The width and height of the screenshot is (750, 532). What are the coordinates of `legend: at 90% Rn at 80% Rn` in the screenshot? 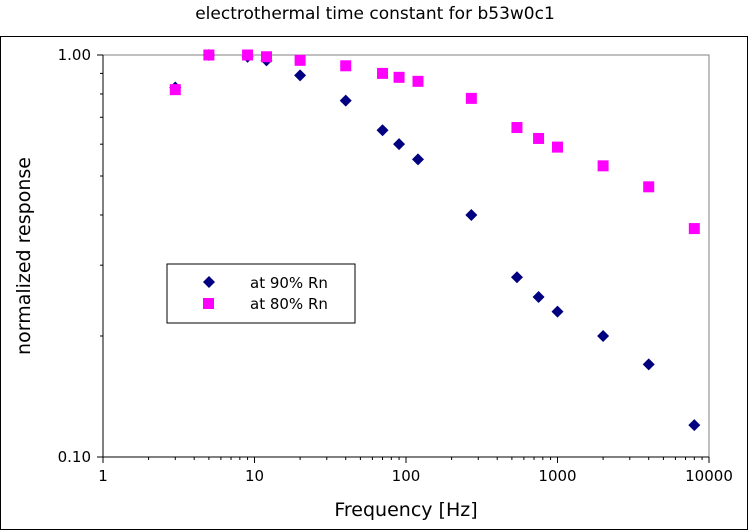 It's located at (261, 293).